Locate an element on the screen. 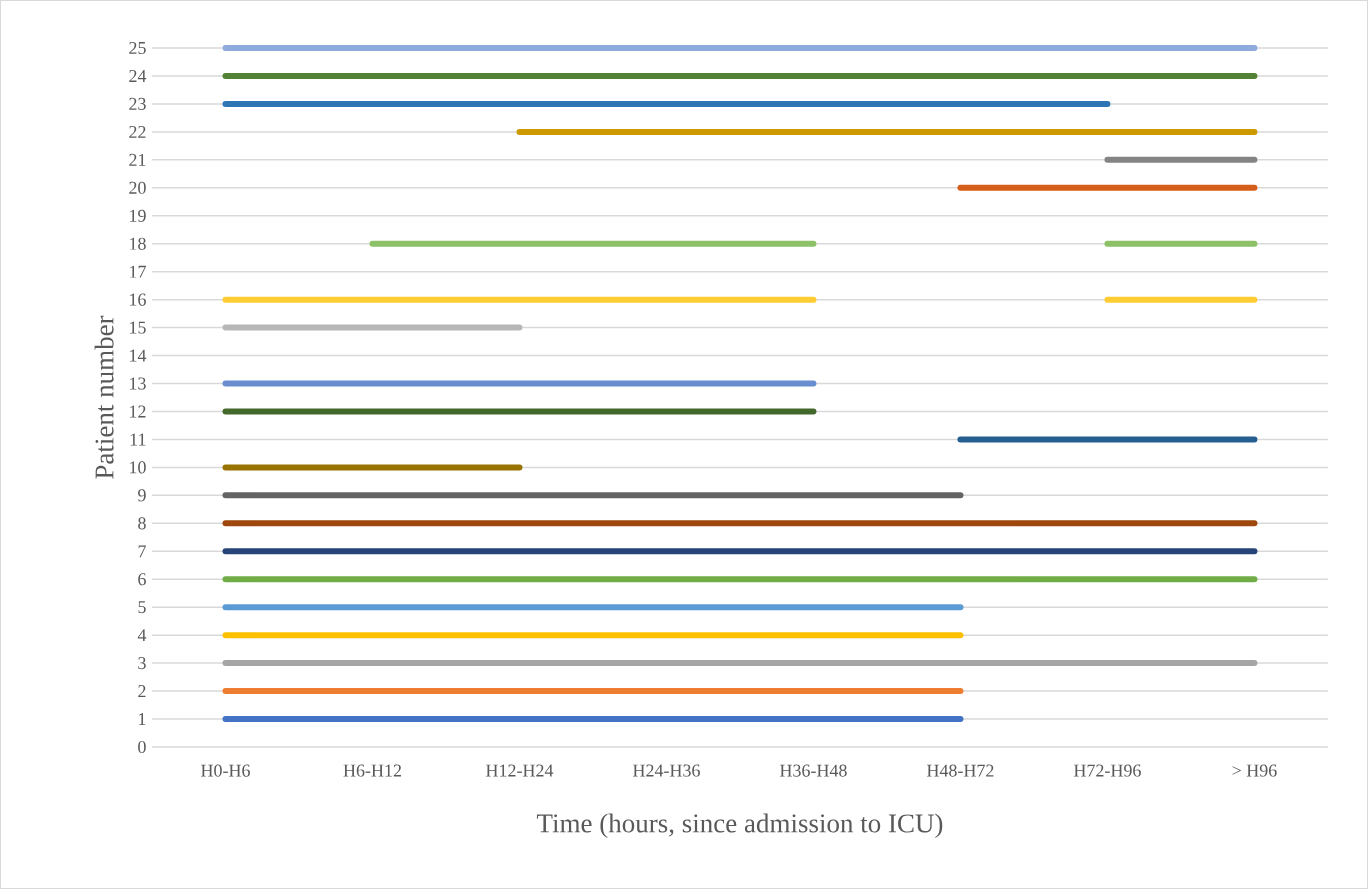 Image resolution: width=1368 pixels, height=889 pixels. y-tick-label: 2 is located at coordinates (142, 691).